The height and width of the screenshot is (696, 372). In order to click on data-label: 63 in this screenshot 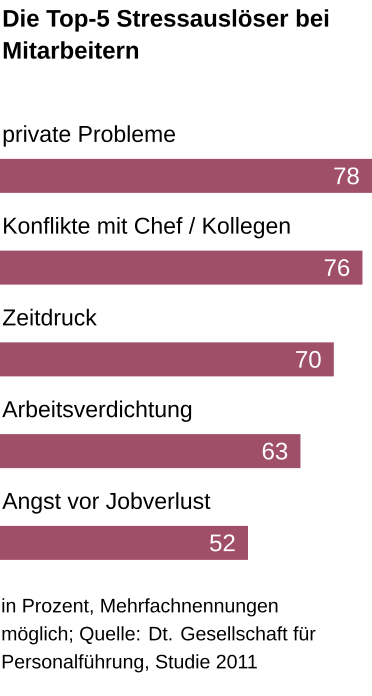, I will do `click(275, 451)`.